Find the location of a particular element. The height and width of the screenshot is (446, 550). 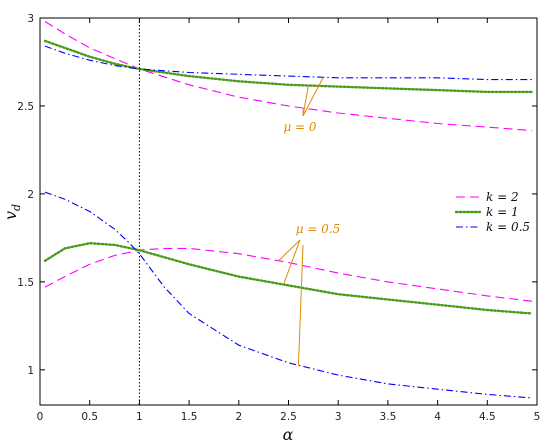

y-axis-label-main: v is located at coordinates (10, 215).